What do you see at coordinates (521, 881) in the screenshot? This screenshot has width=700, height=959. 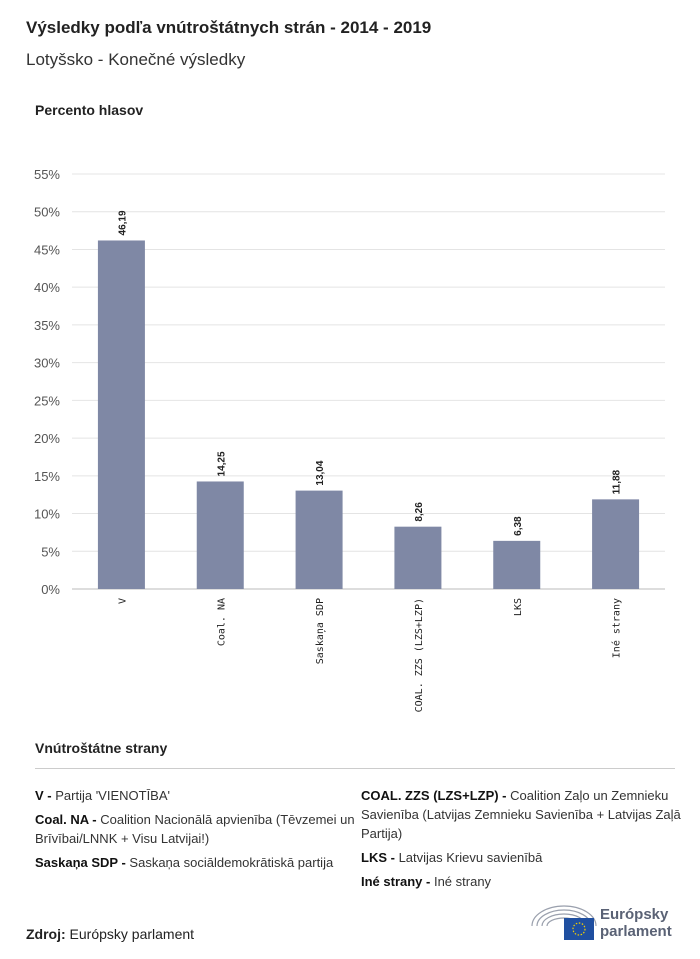 I see `legend-item: Iné strany - Iné strany` at bounding box center [521, 881].